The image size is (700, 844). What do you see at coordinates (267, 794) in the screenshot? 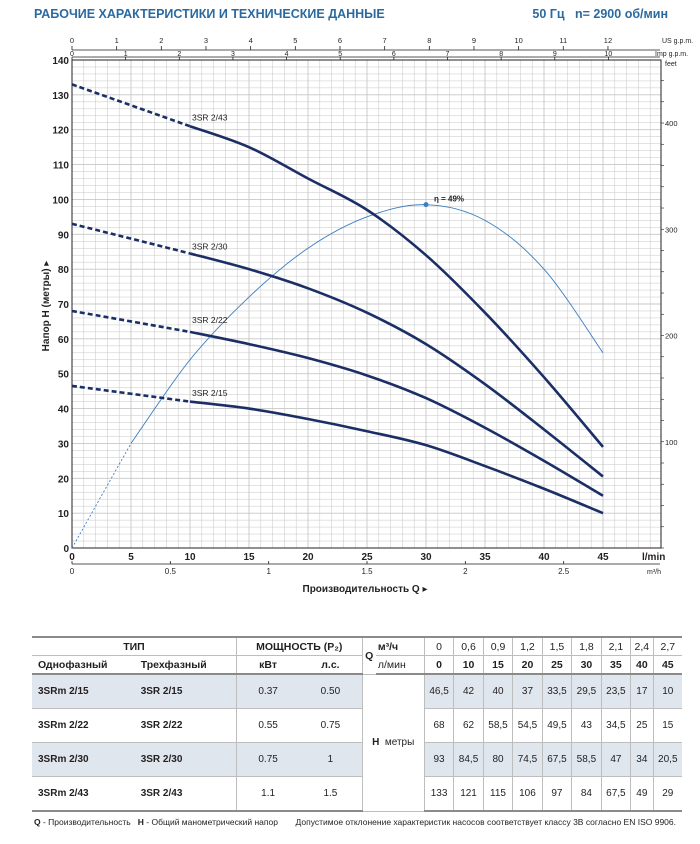
I see `power-kw: 1.1` at bounding box center [267, 794].